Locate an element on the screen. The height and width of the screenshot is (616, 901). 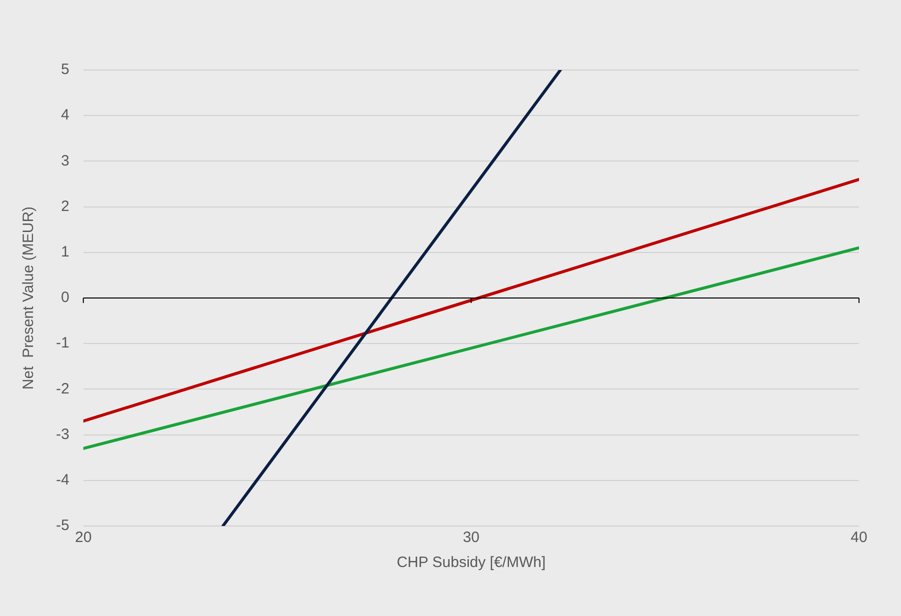
y-tick-label: -4 is located at coordinates (63, 480).